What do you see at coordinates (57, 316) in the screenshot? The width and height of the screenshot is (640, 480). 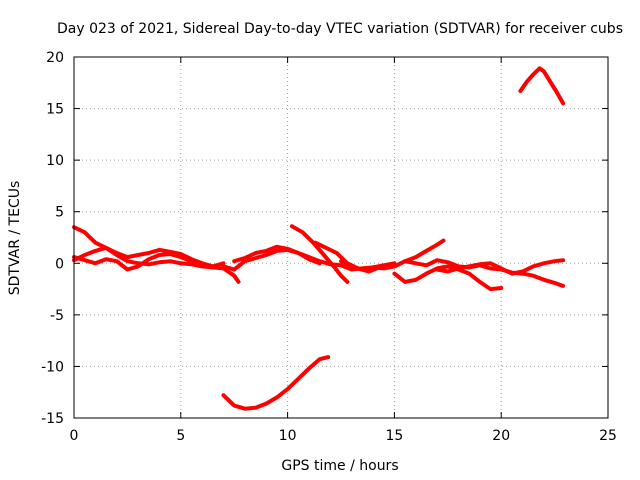 I see `y-tick-label: -5` at bounding box center [57, 316].